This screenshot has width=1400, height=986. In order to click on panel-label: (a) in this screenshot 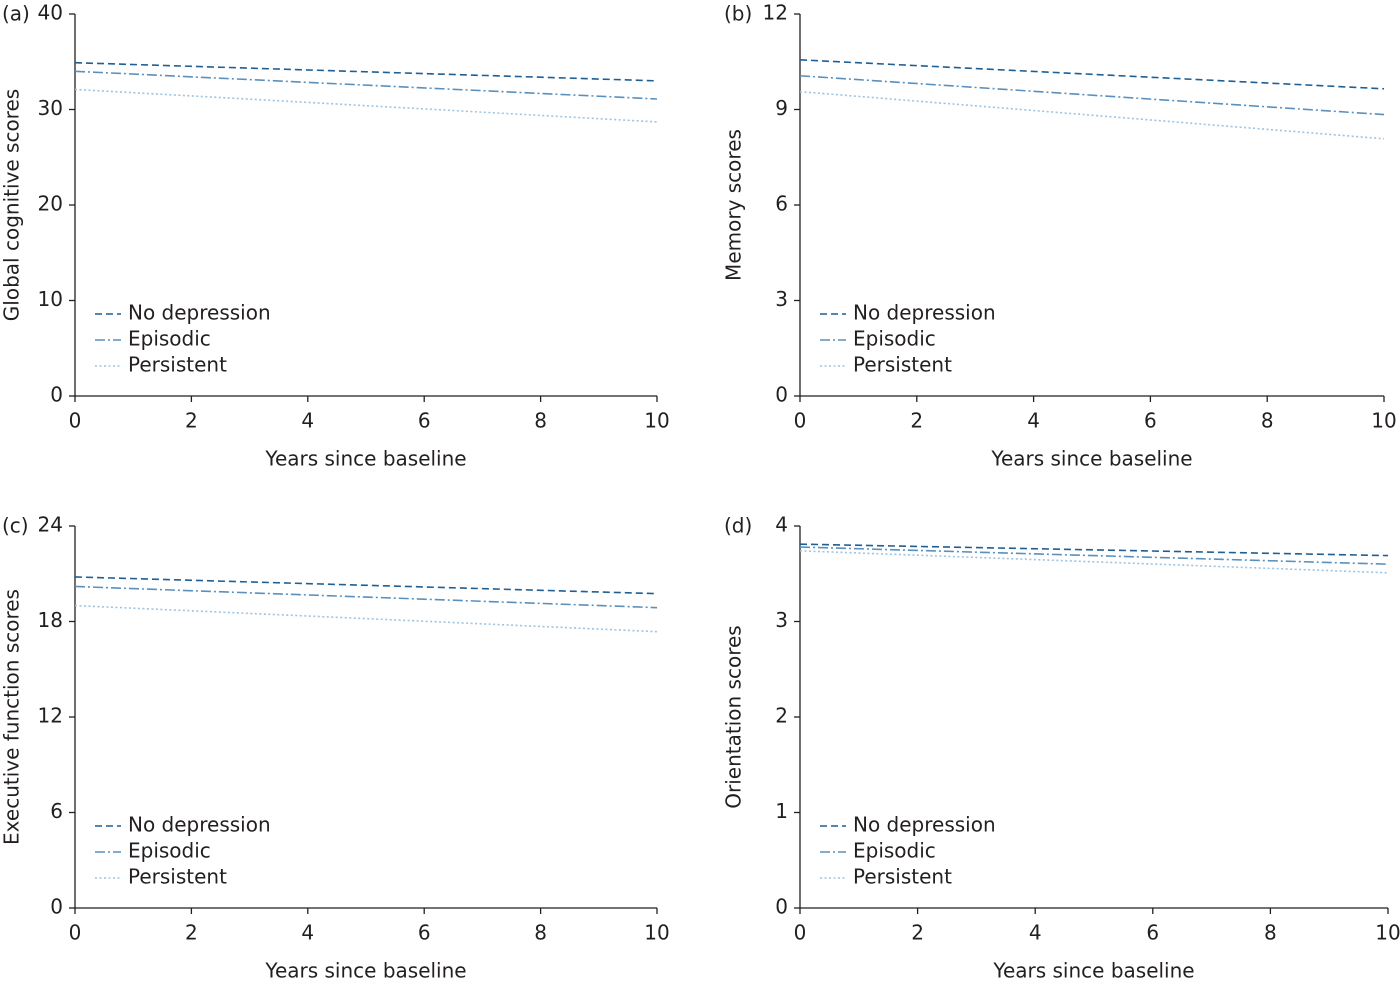, I will do `click(16, 14)`.